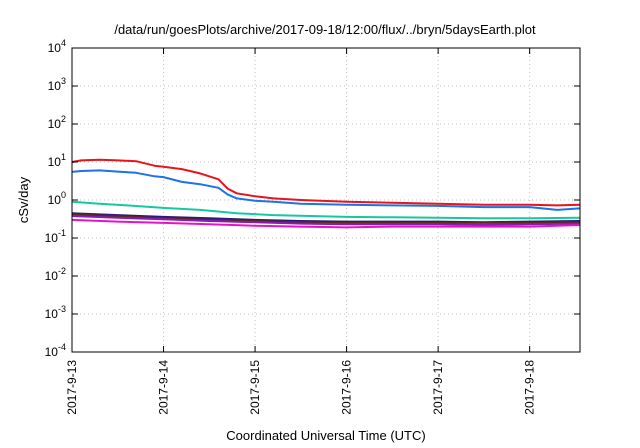  What do you see at coordinates (347, 387) in the screenshot?
I see `x-tick-label: 2017-9-16` at bounding box center [347, 387].